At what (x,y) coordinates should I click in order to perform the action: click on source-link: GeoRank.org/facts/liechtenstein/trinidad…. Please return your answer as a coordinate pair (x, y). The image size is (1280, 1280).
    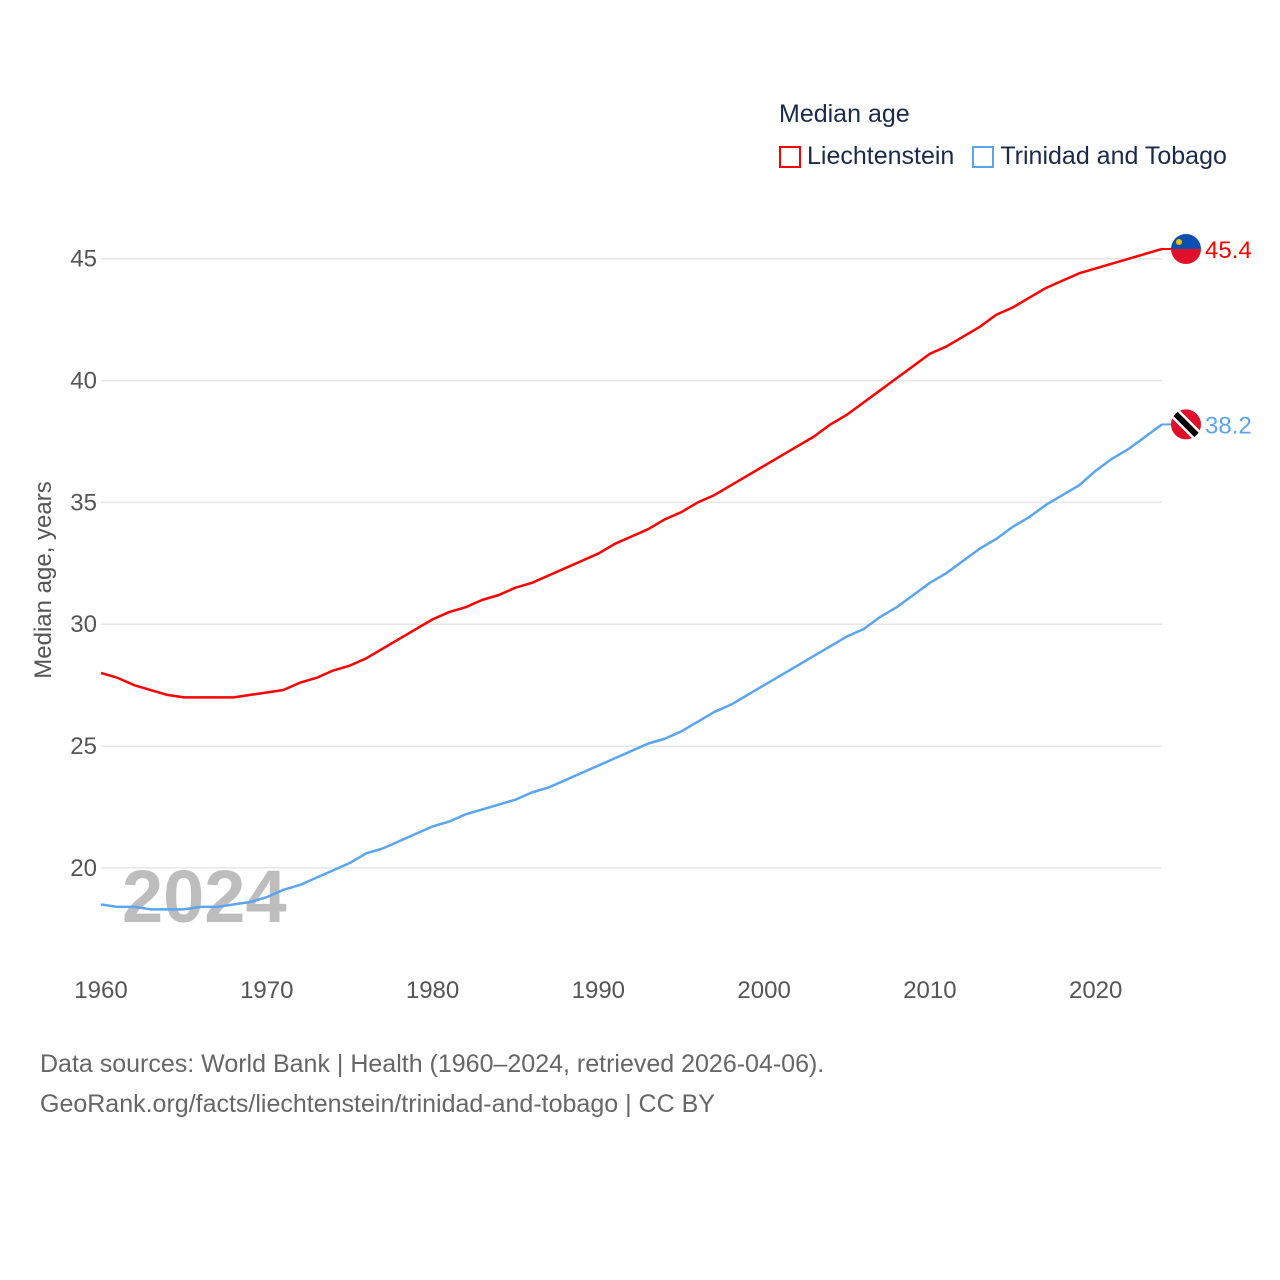
    Looking at the image, I should click on (377, 1104).